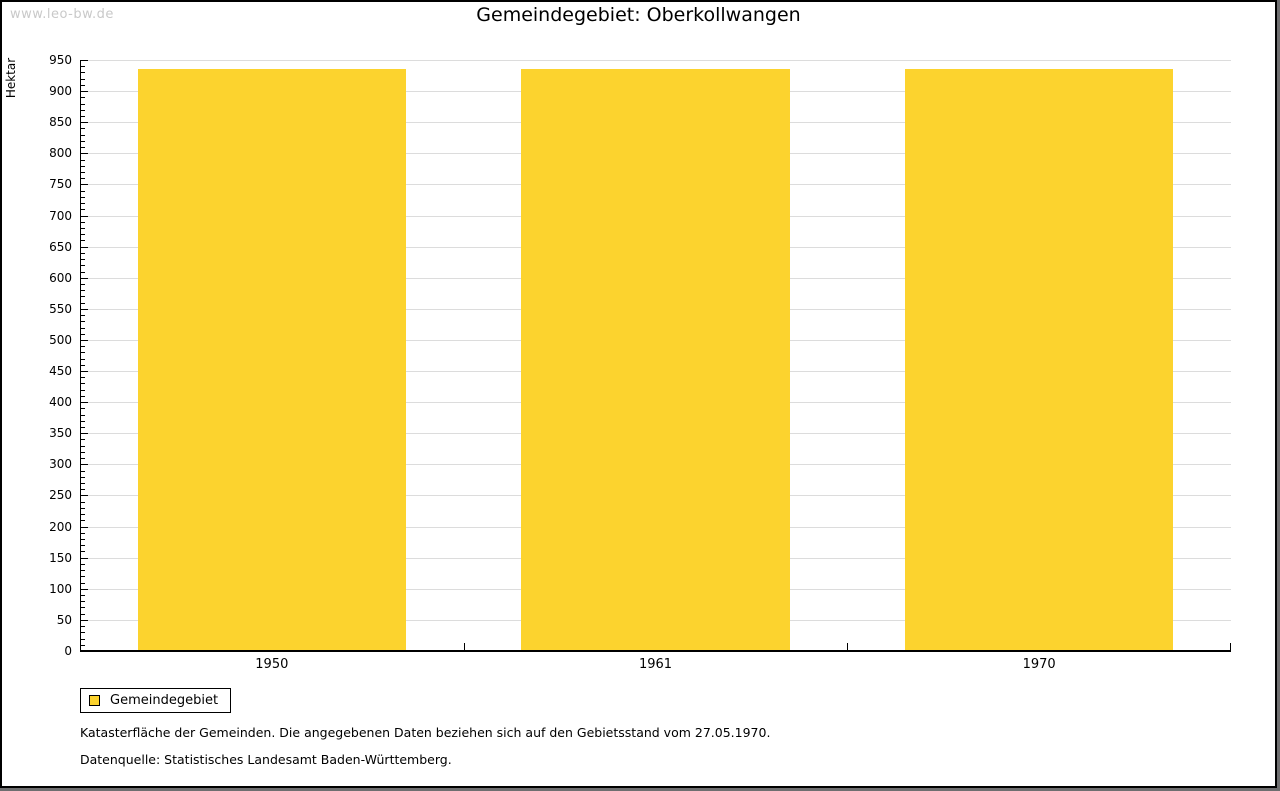  What do you see at coordinates (60, 526) in the screenshot?
I see `y-axis-tick-label: 200` at bounding box center [60, 526].